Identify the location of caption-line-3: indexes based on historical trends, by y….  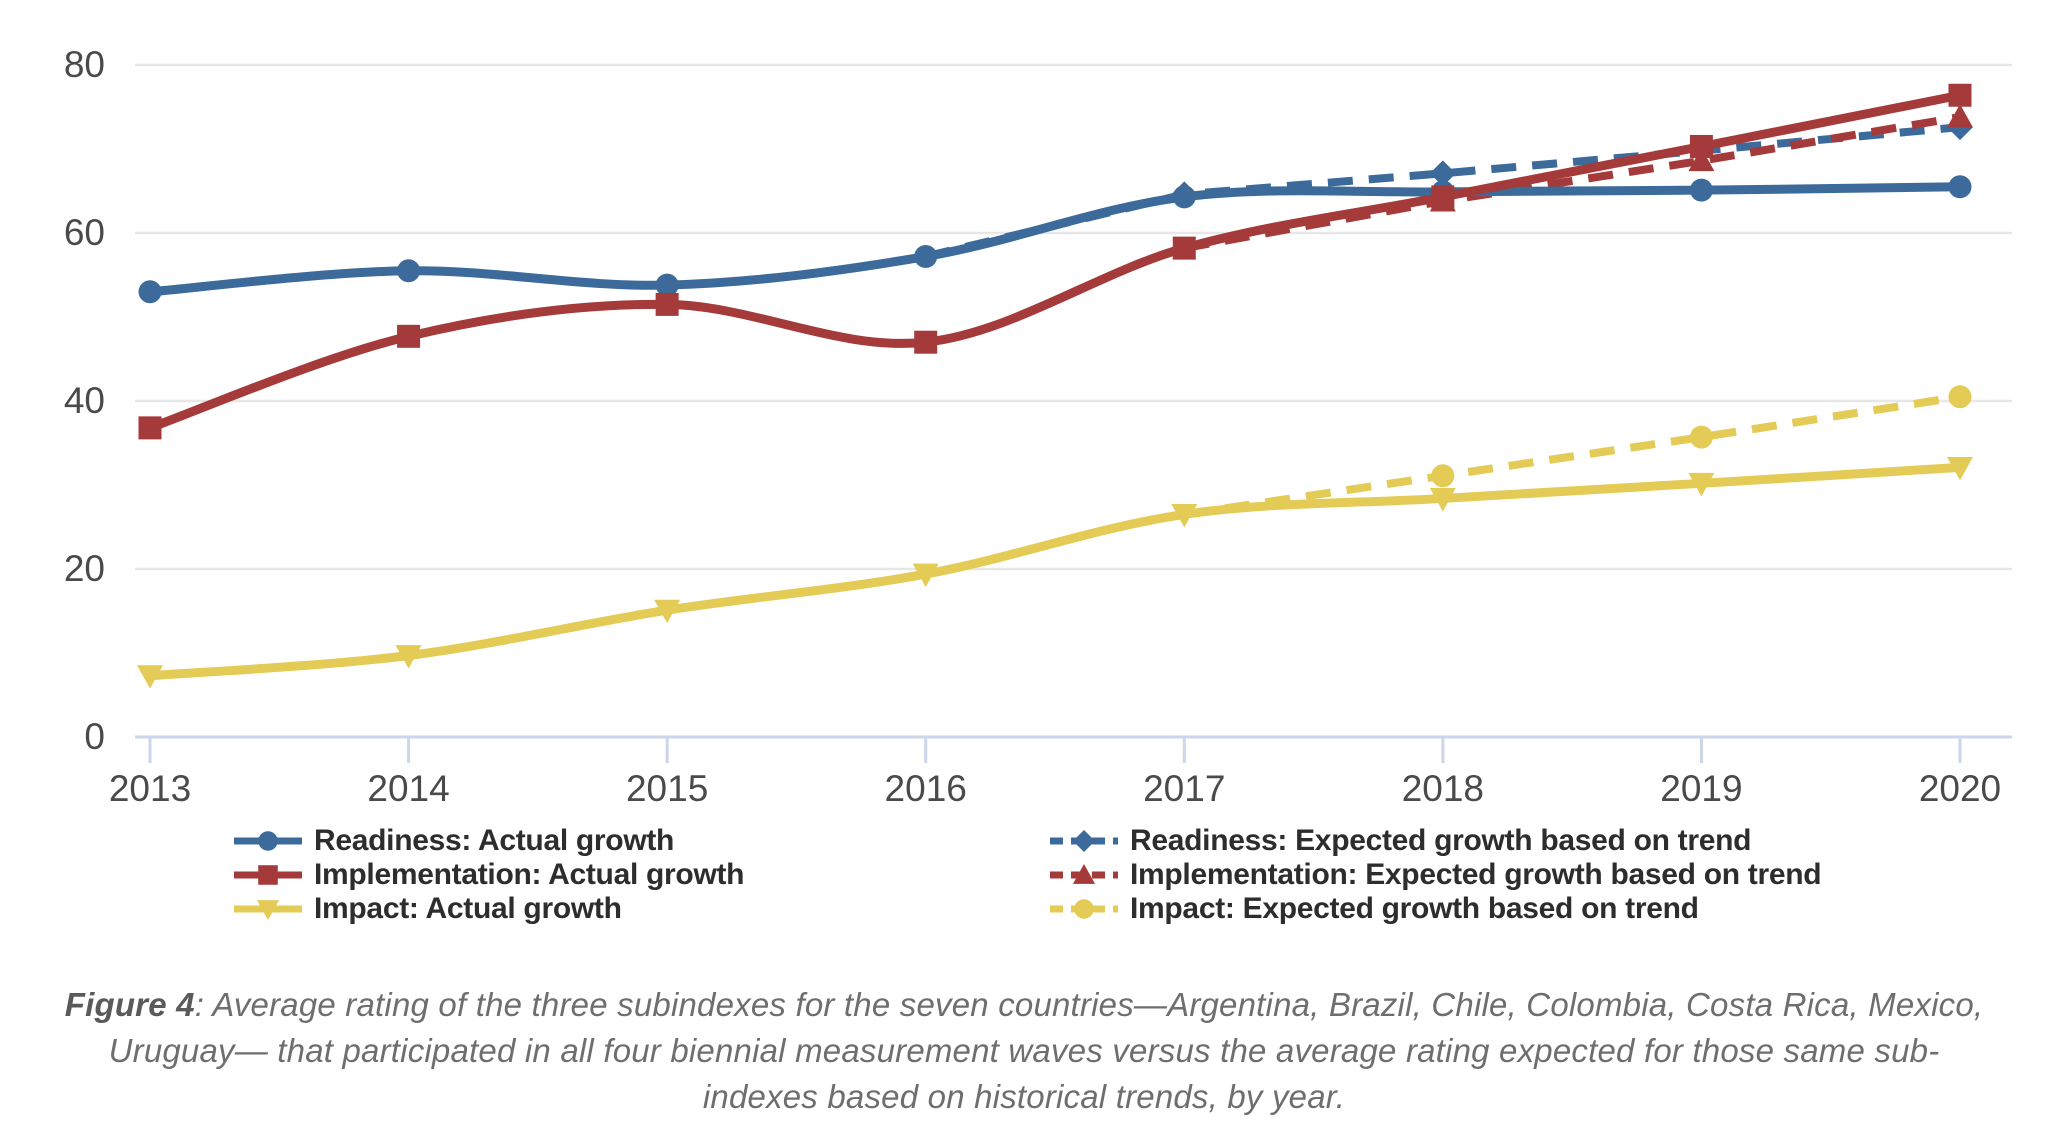
(1024, 1096).